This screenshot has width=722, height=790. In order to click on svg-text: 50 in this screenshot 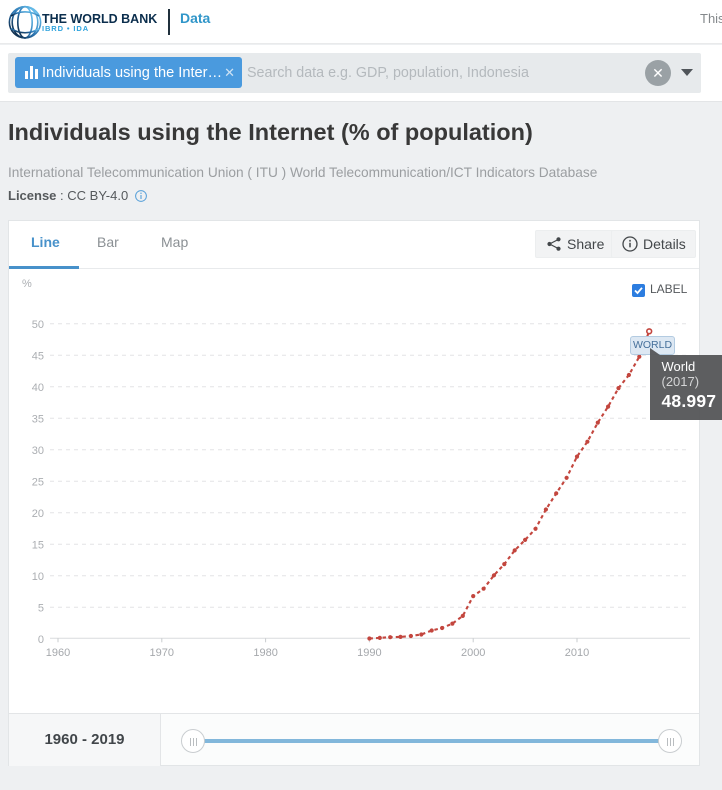, I will do `click(38, 325)`.